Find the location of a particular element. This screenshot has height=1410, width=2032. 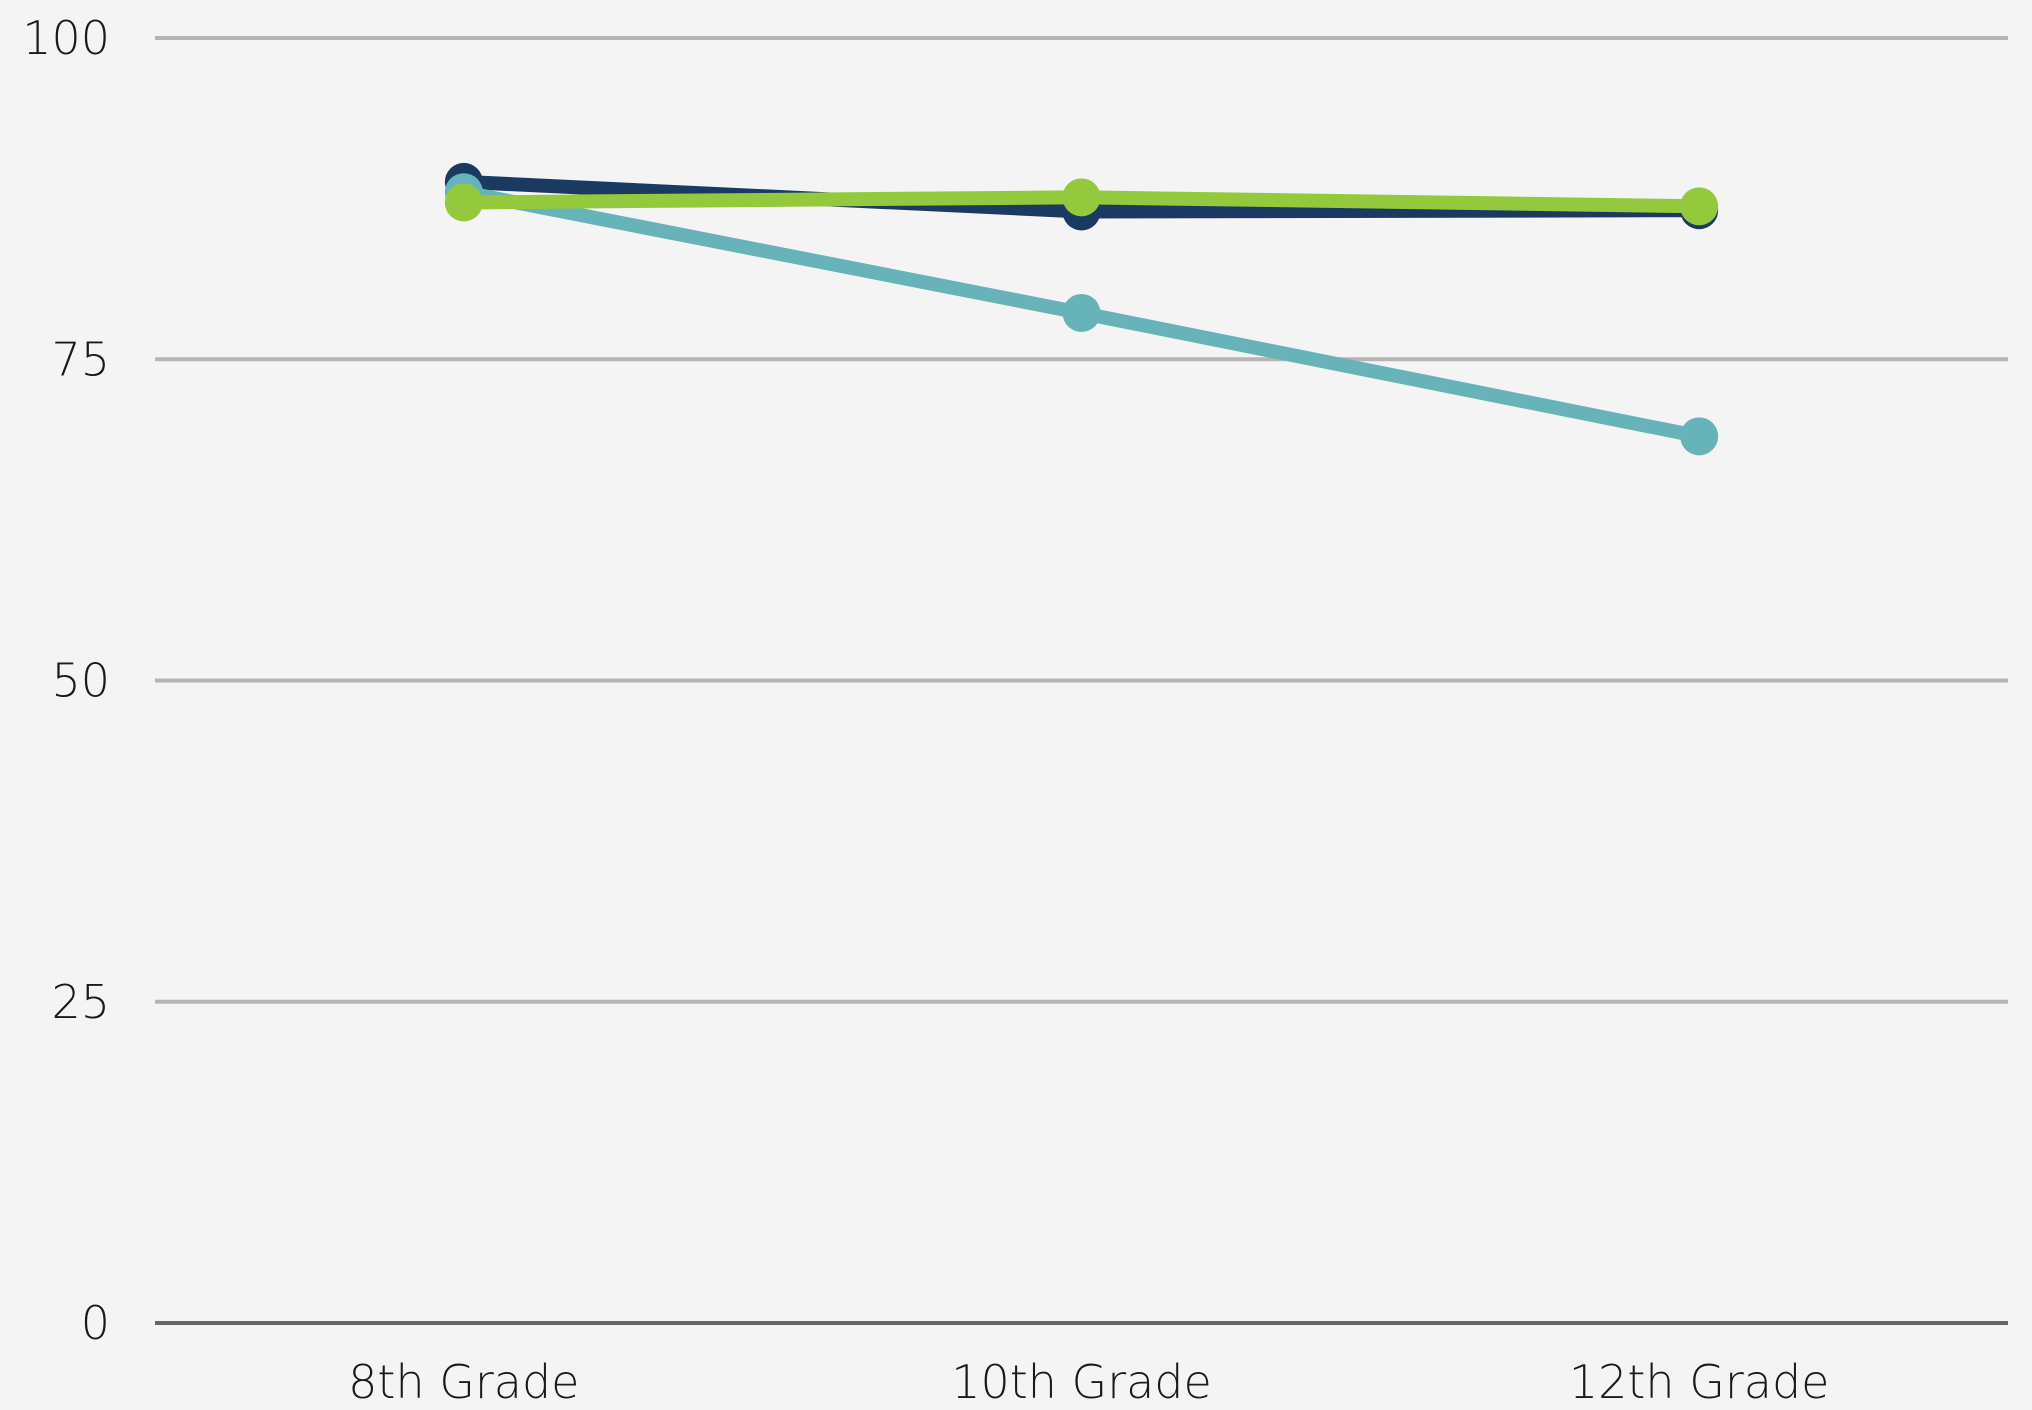

series-lines is located at coordinates (1081, 309).